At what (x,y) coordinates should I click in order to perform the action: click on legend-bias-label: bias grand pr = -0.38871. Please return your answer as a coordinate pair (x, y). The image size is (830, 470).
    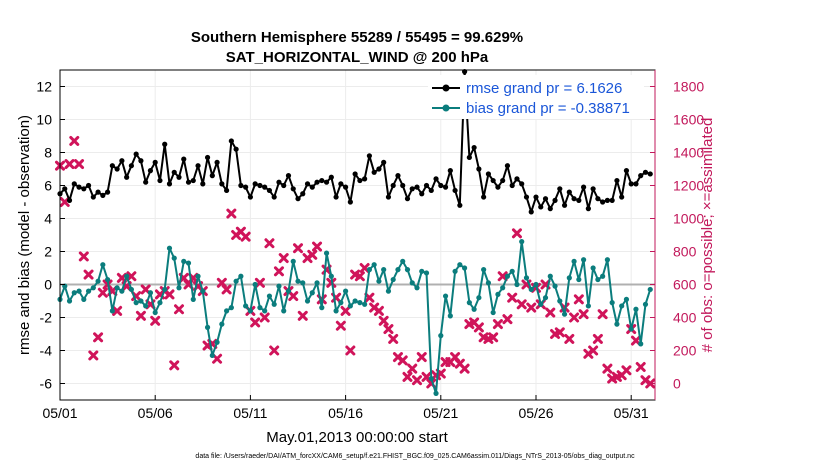
    Looking at the image, I should click on (548, 108).